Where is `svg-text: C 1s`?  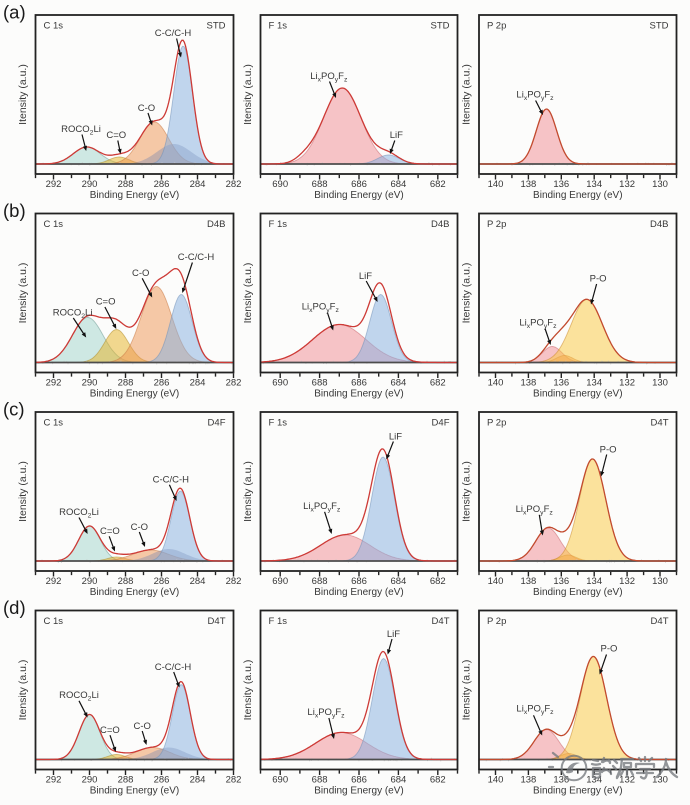
svg-text: C 1s is located at coordinates (54, 26).